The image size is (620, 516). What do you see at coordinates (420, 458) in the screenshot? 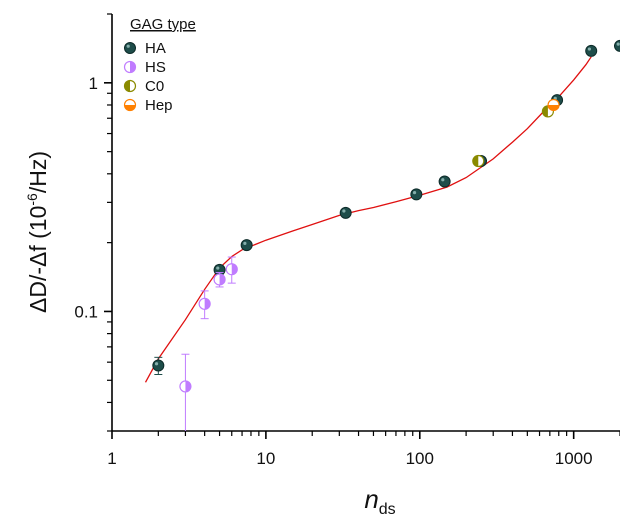
I see `x-tick-label: 100` at bounding box center [420, 458].